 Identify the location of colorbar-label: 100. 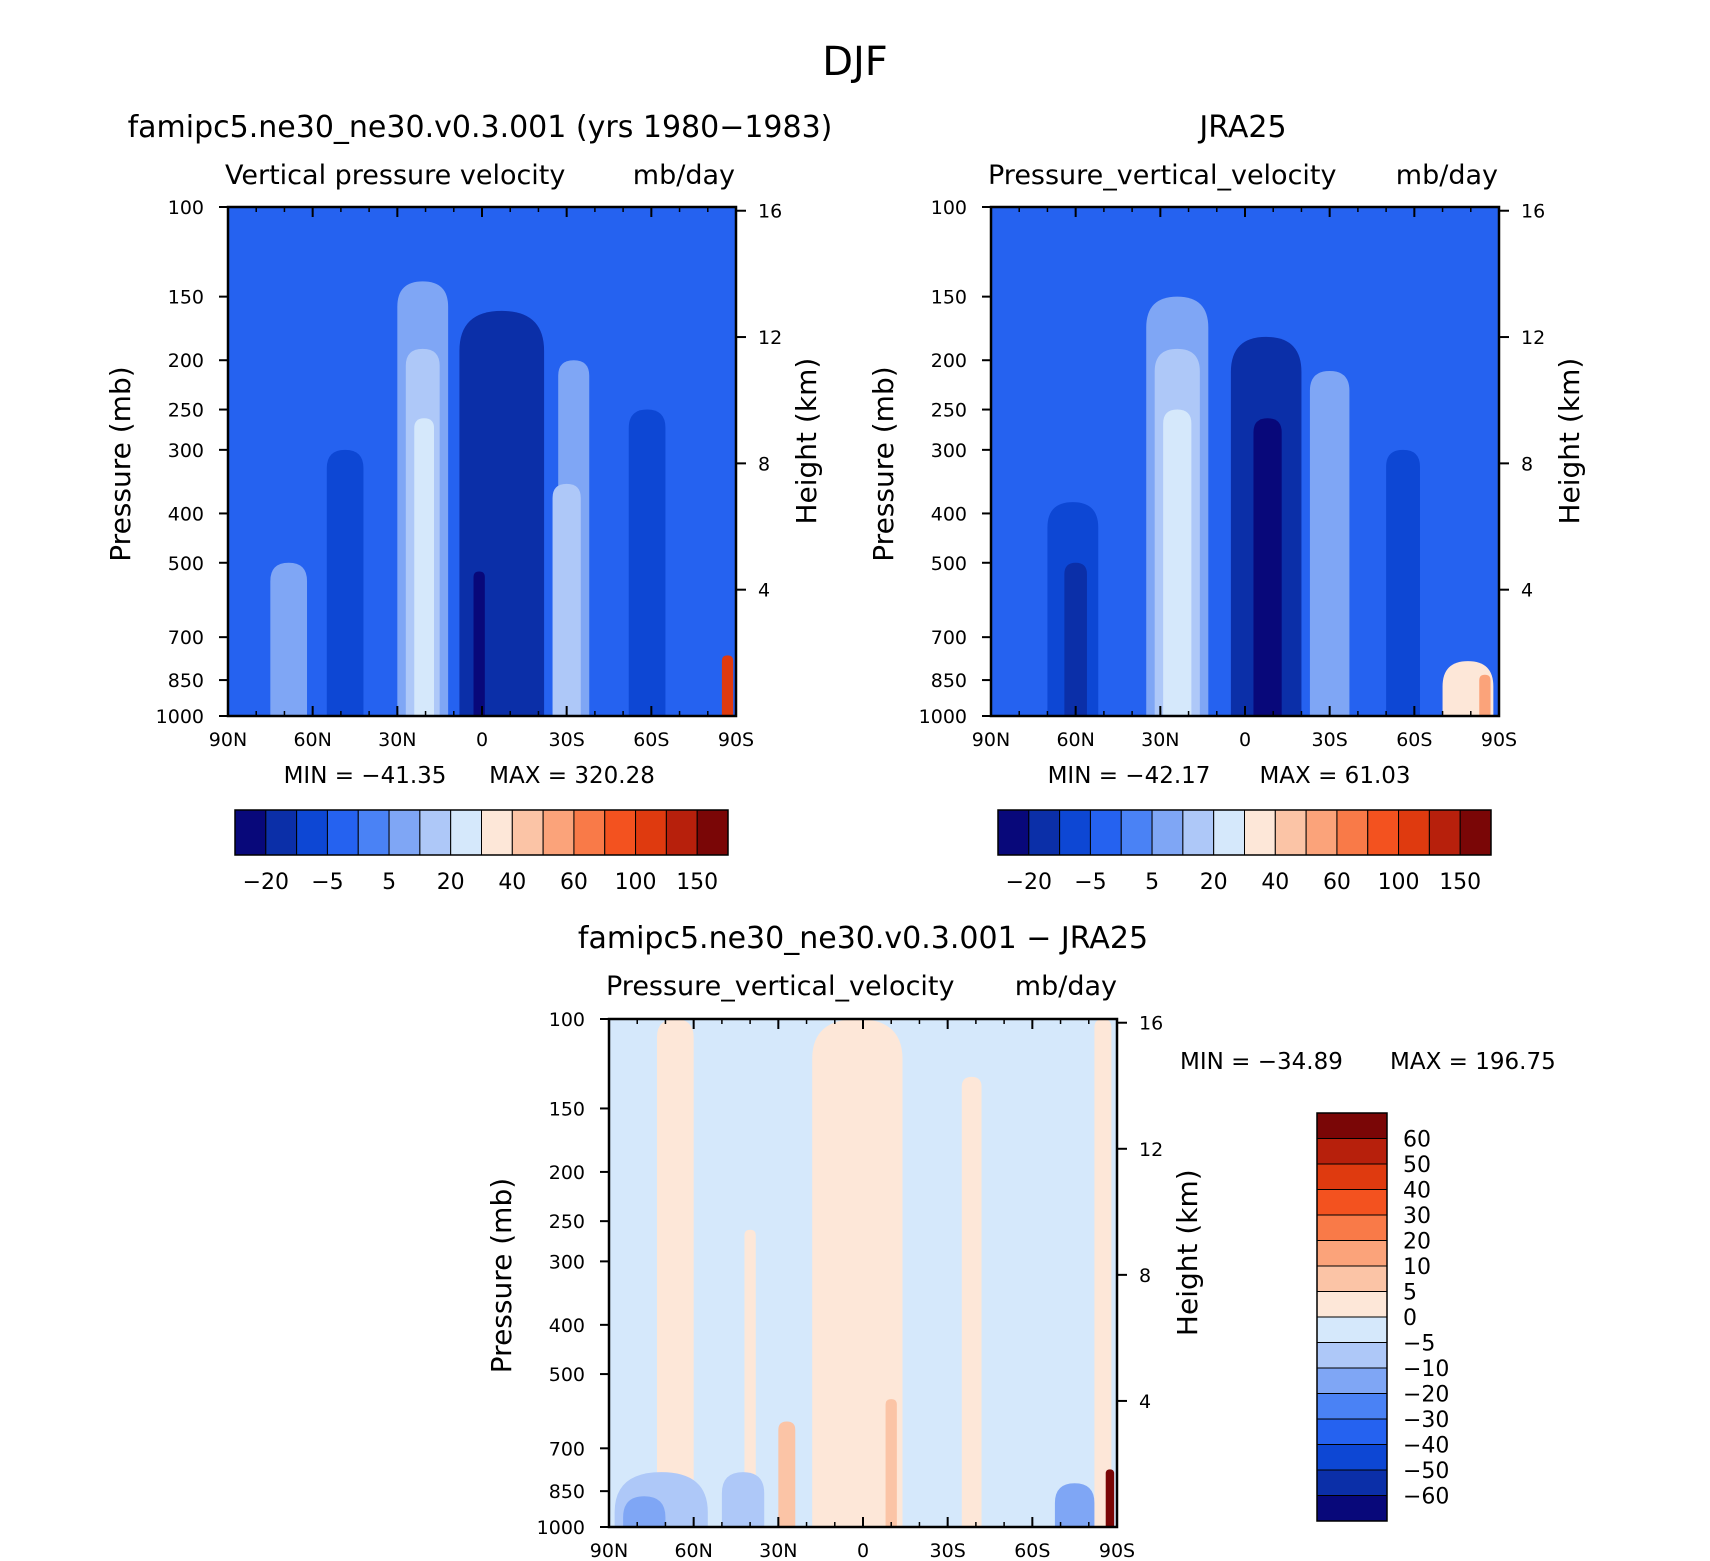
(636, 882).